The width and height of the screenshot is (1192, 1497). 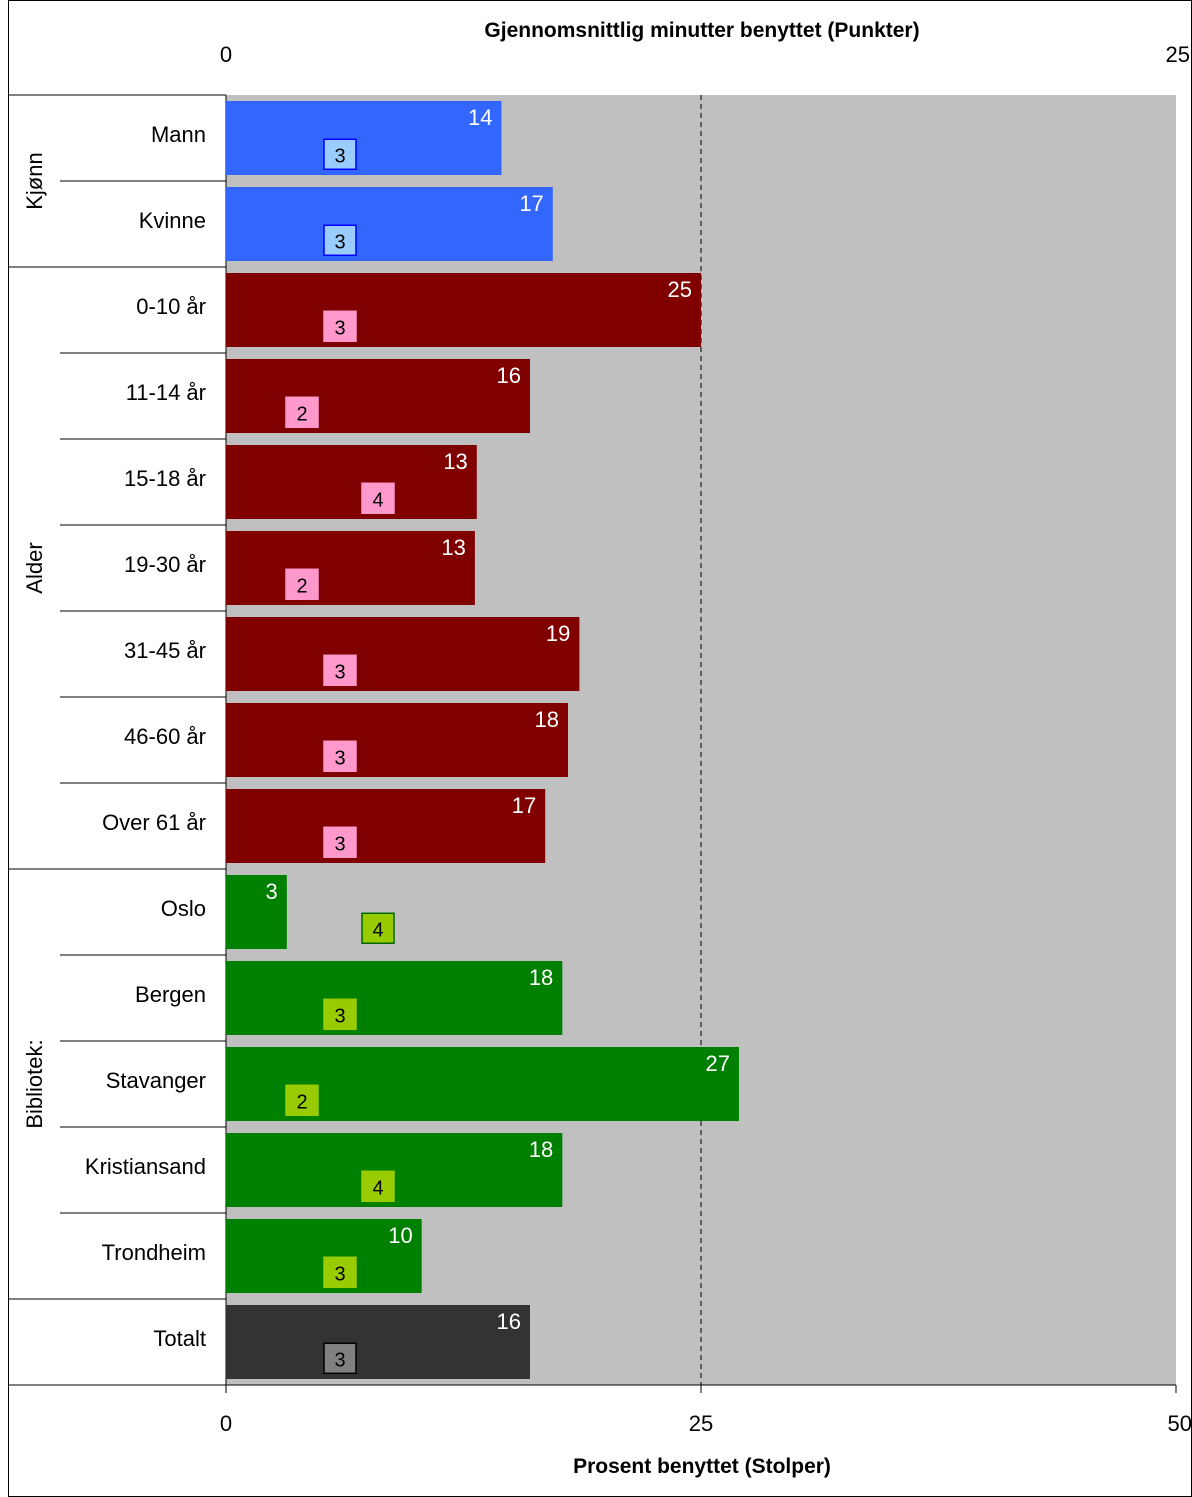 What do you see at coordinates (154, 822) in the screenshot?
I see `category-label: Over 61 år` at bounding box center [154, 822].